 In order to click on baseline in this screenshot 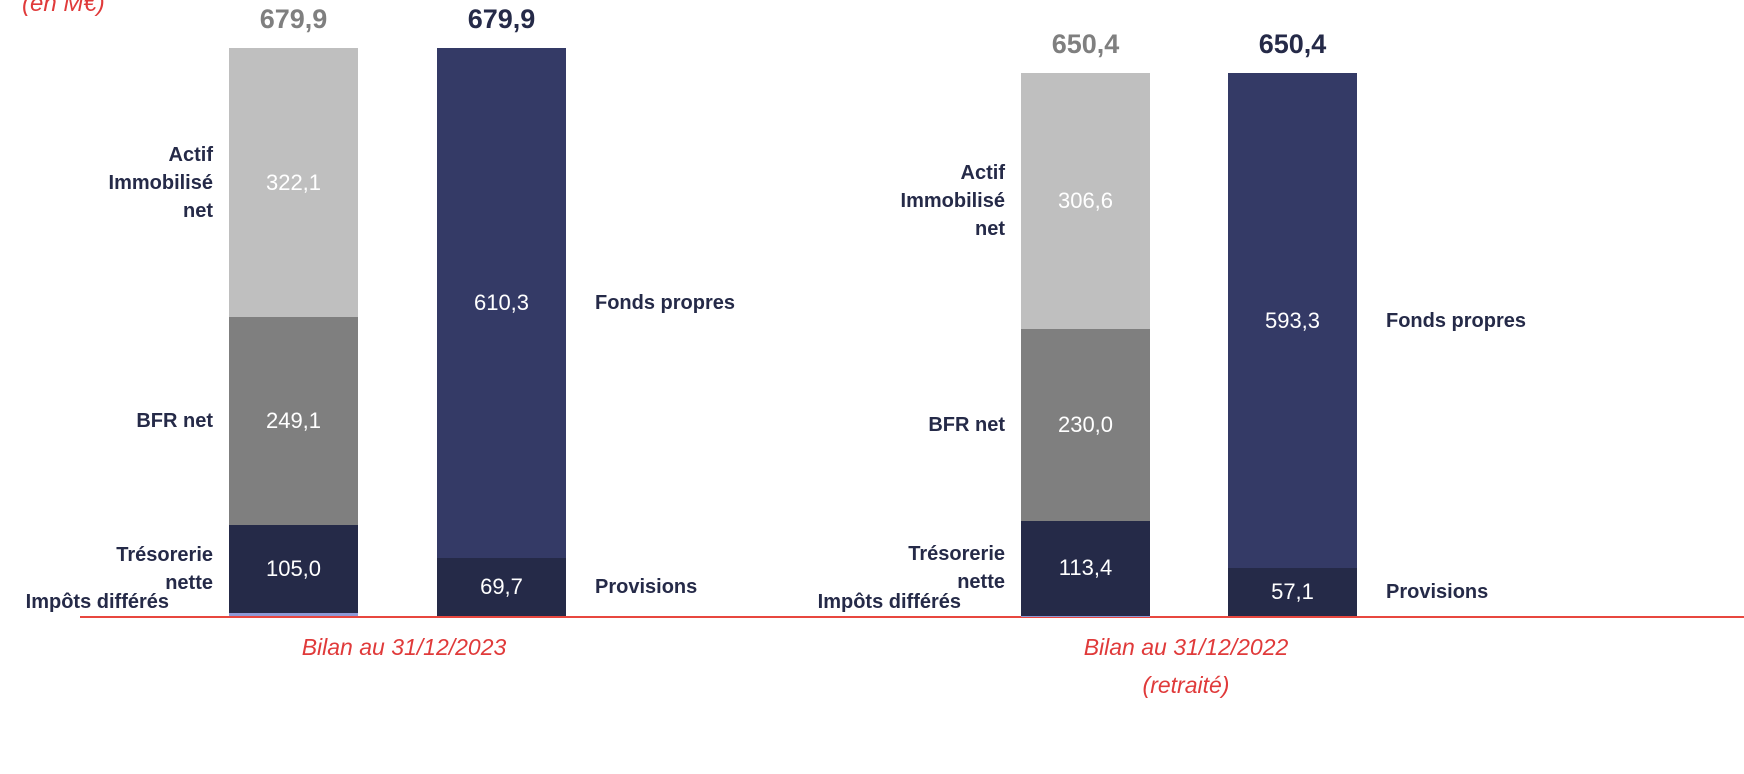, I will do `click(912, 617)`.